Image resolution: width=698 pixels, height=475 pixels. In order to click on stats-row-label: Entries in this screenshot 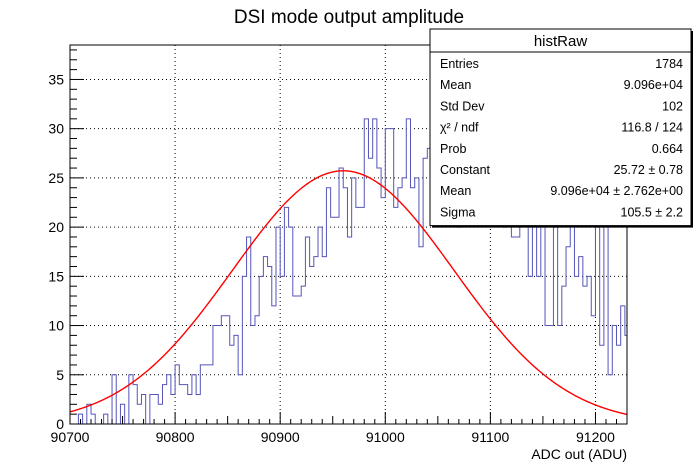, I will do `click(459, 64)`.